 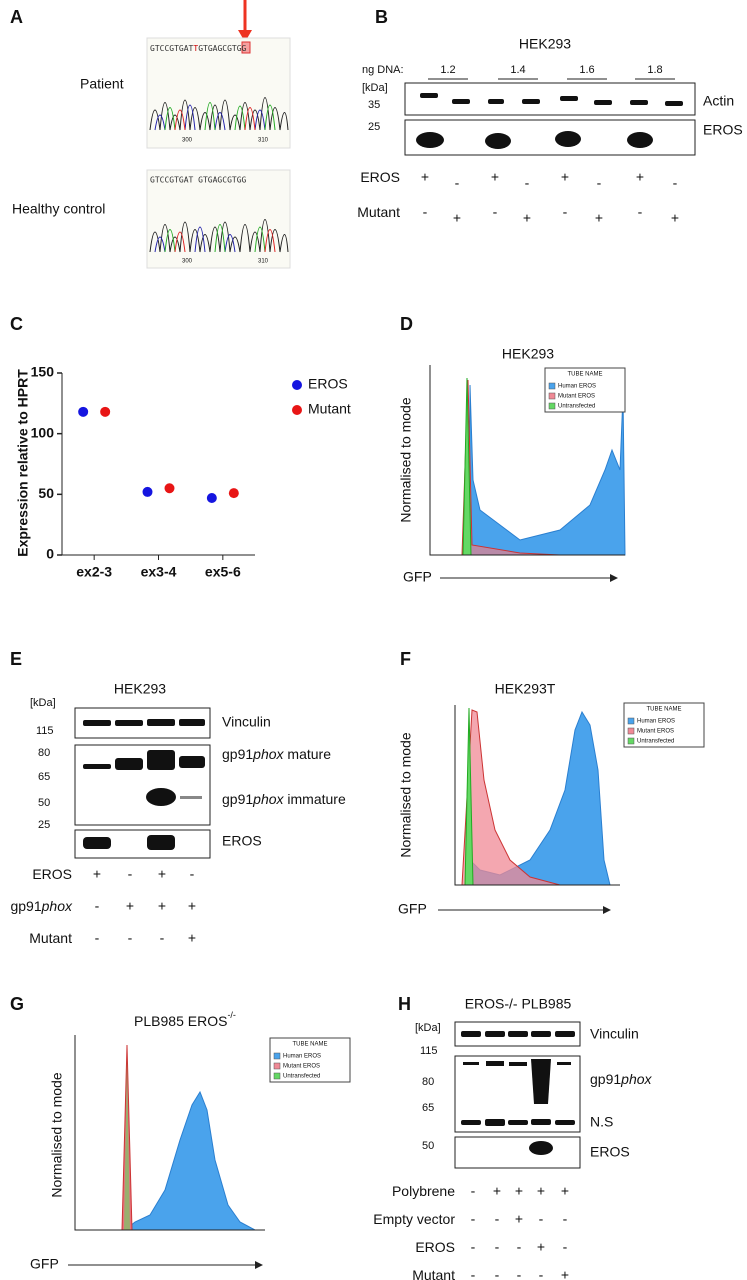 I want to click on seq: GTCCGTGAT, so click(x=172, y=48).